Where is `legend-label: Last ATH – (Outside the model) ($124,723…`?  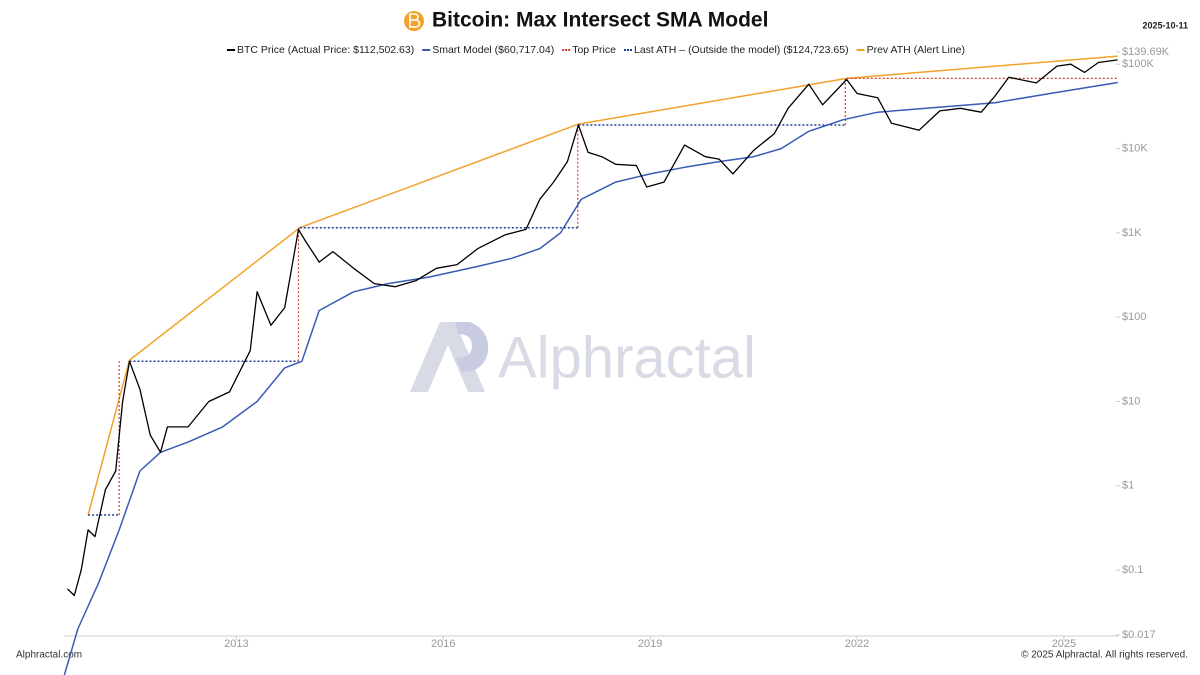
legend-label: Last ATH – (Outside the model) ($124,723… is located at coordinates (741, 50).